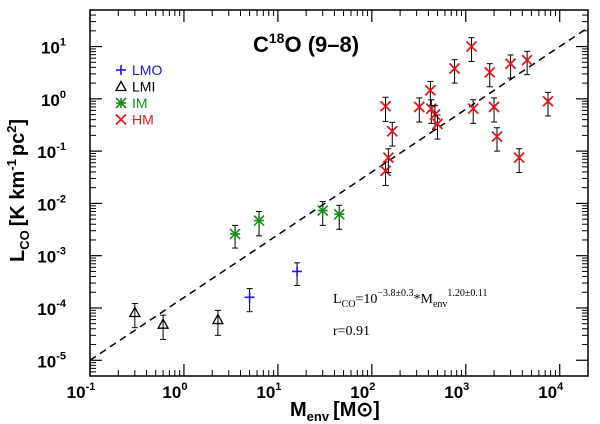  What do you see at coordinates (147, 70) in the screenshot?
I see `legend-label: LMO` at bounding box center [147, 70].